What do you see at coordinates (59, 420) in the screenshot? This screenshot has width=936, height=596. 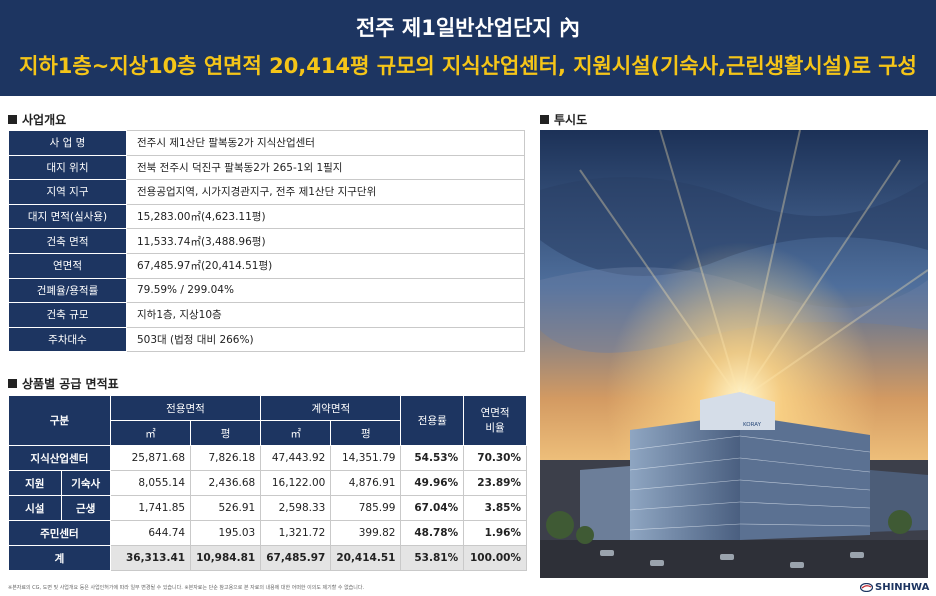 I see `header-division: 구분` at bounding box center [59, 420].